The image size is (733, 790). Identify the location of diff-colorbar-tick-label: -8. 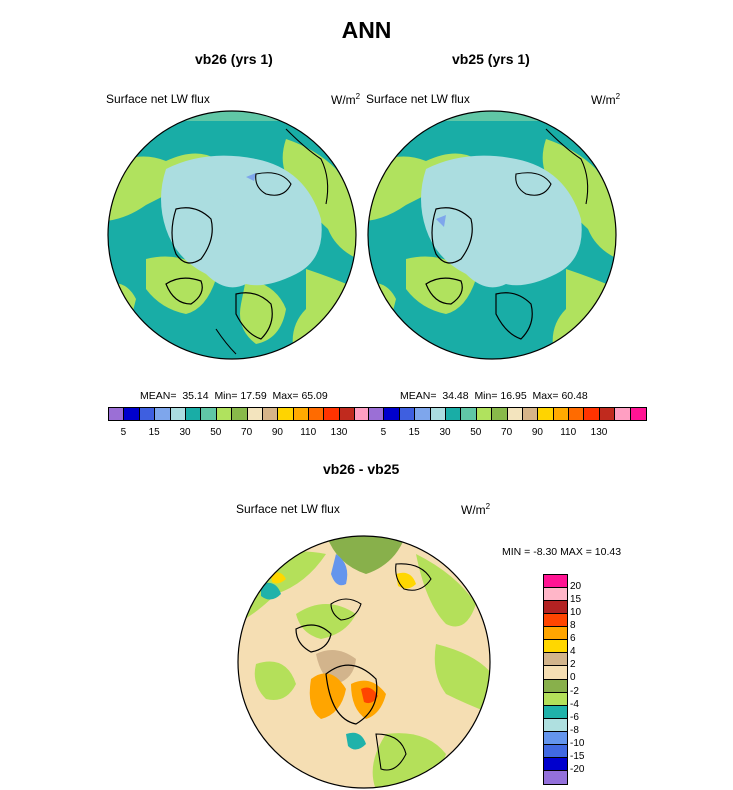
(574, 730).